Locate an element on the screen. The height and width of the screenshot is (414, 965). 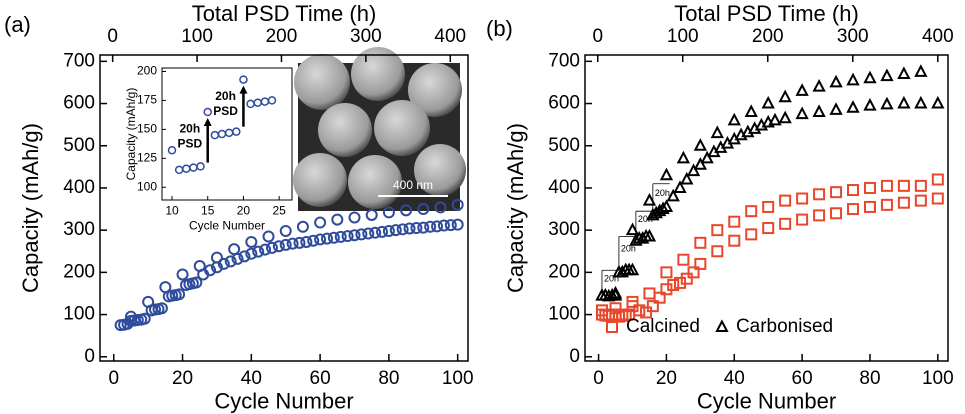
plot-frame is located at coordinates (227, 134).